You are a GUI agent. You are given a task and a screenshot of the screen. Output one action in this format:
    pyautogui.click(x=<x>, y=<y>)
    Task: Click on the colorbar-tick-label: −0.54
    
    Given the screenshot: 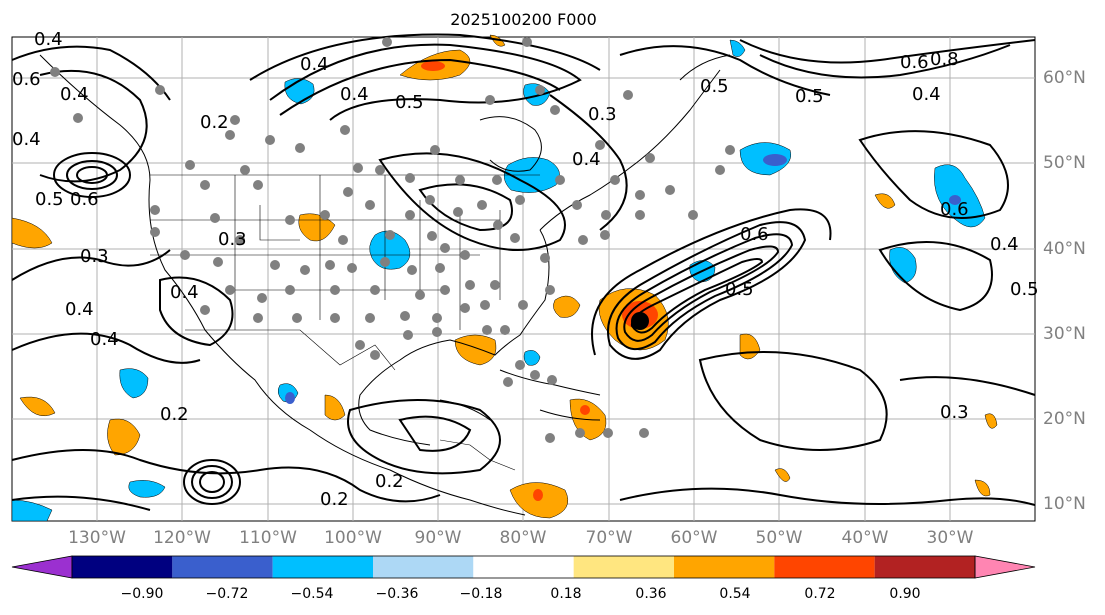 What is the action you would take?
    pyautogui.click(x=312, y=594)
    